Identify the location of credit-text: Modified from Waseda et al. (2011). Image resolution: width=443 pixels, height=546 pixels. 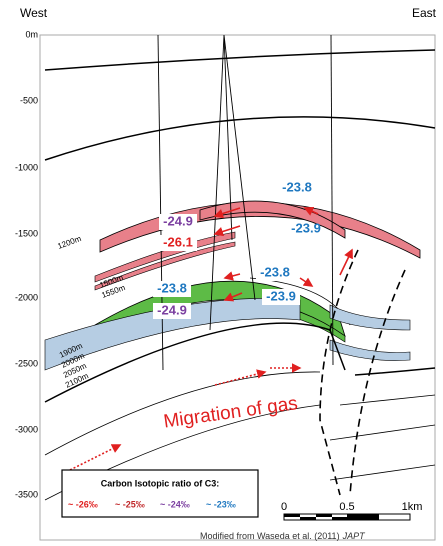
(270, 536).